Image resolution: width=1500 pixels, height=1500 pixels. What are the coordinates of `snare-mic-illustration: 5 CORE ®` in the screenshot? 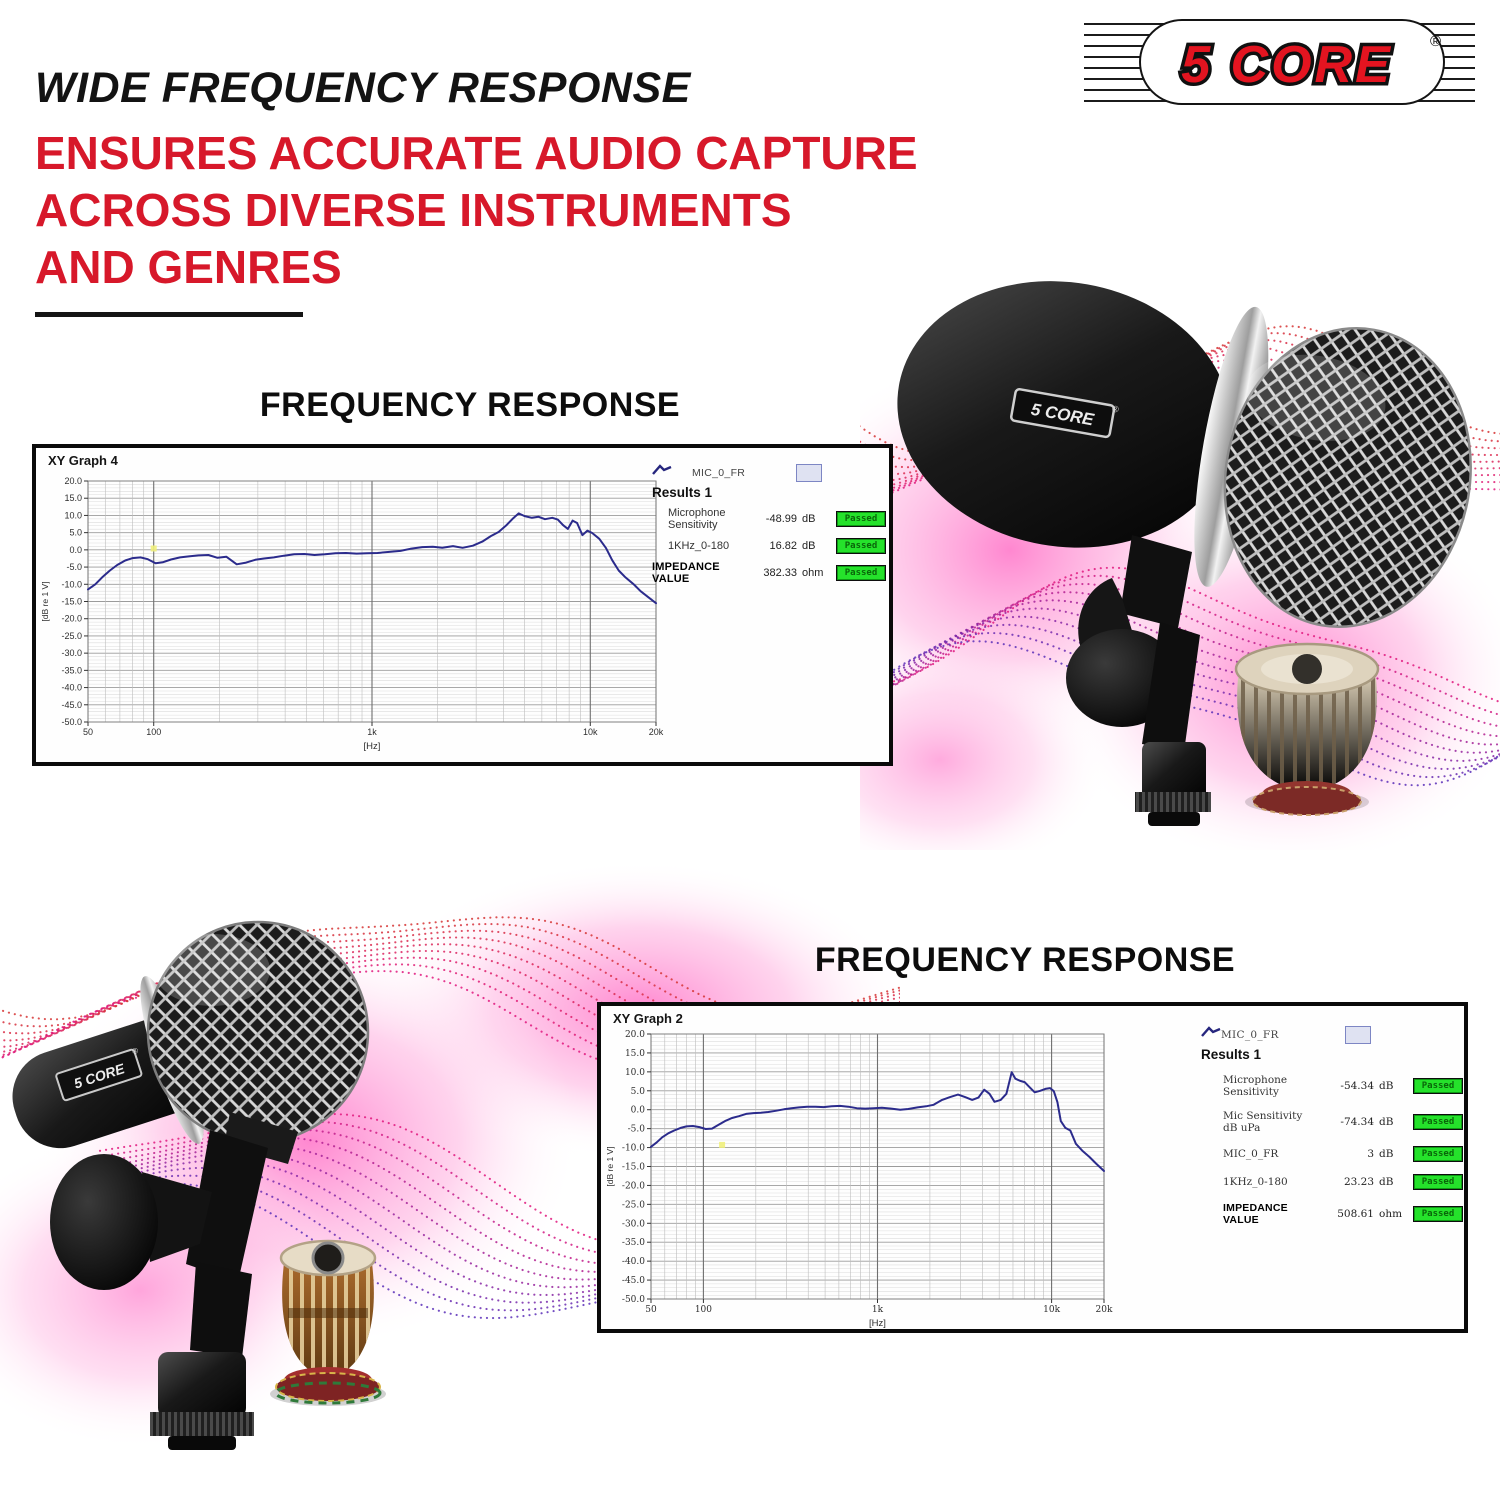 It's located at (199, 1185).